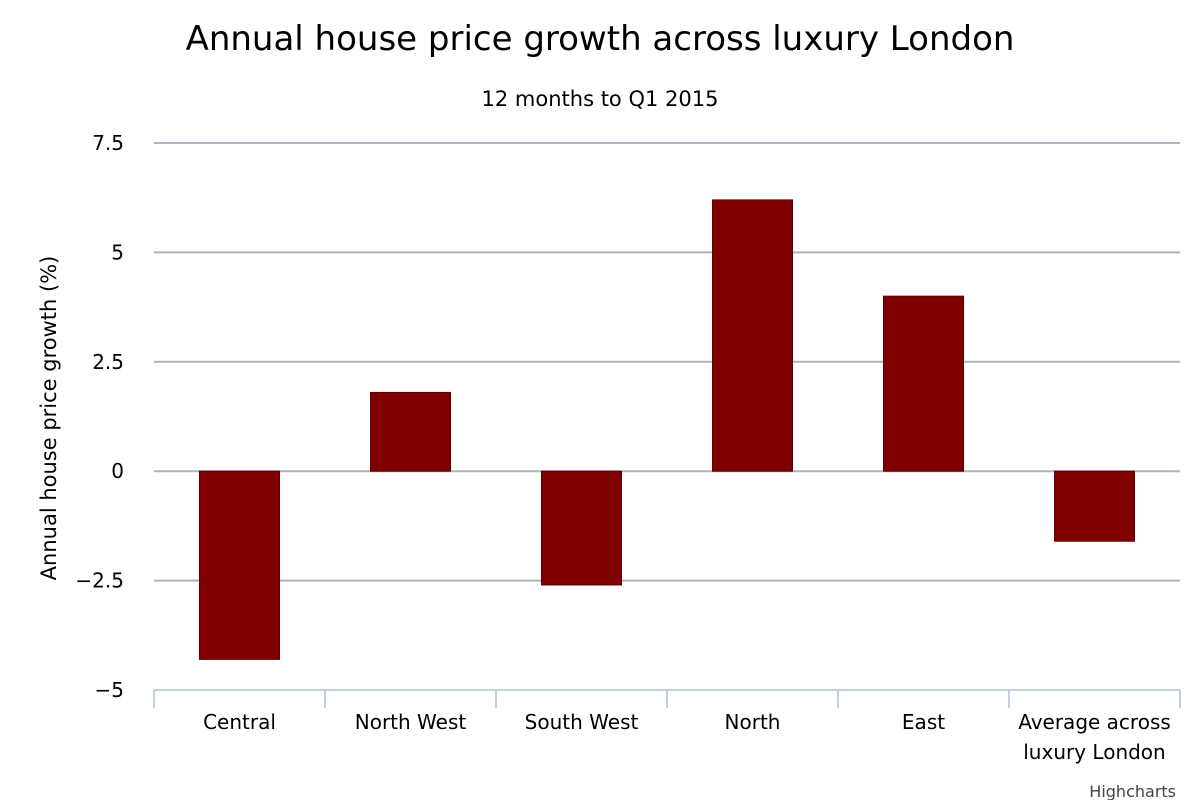 This screenshot has width=1200, height=804. I want to click on x-tick-label: Average across luxury London, so click(1094, 737).